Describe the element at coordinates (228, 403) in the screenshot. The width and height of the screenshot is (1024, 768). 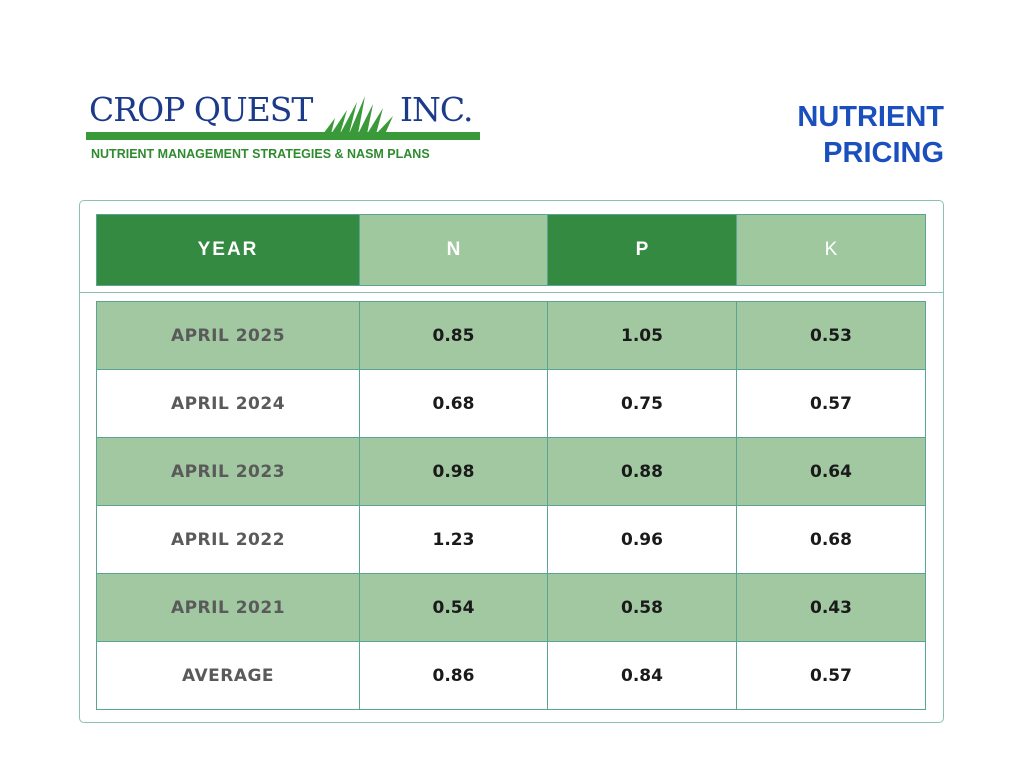
I see `cell-year: APRIL 2024` at that location.